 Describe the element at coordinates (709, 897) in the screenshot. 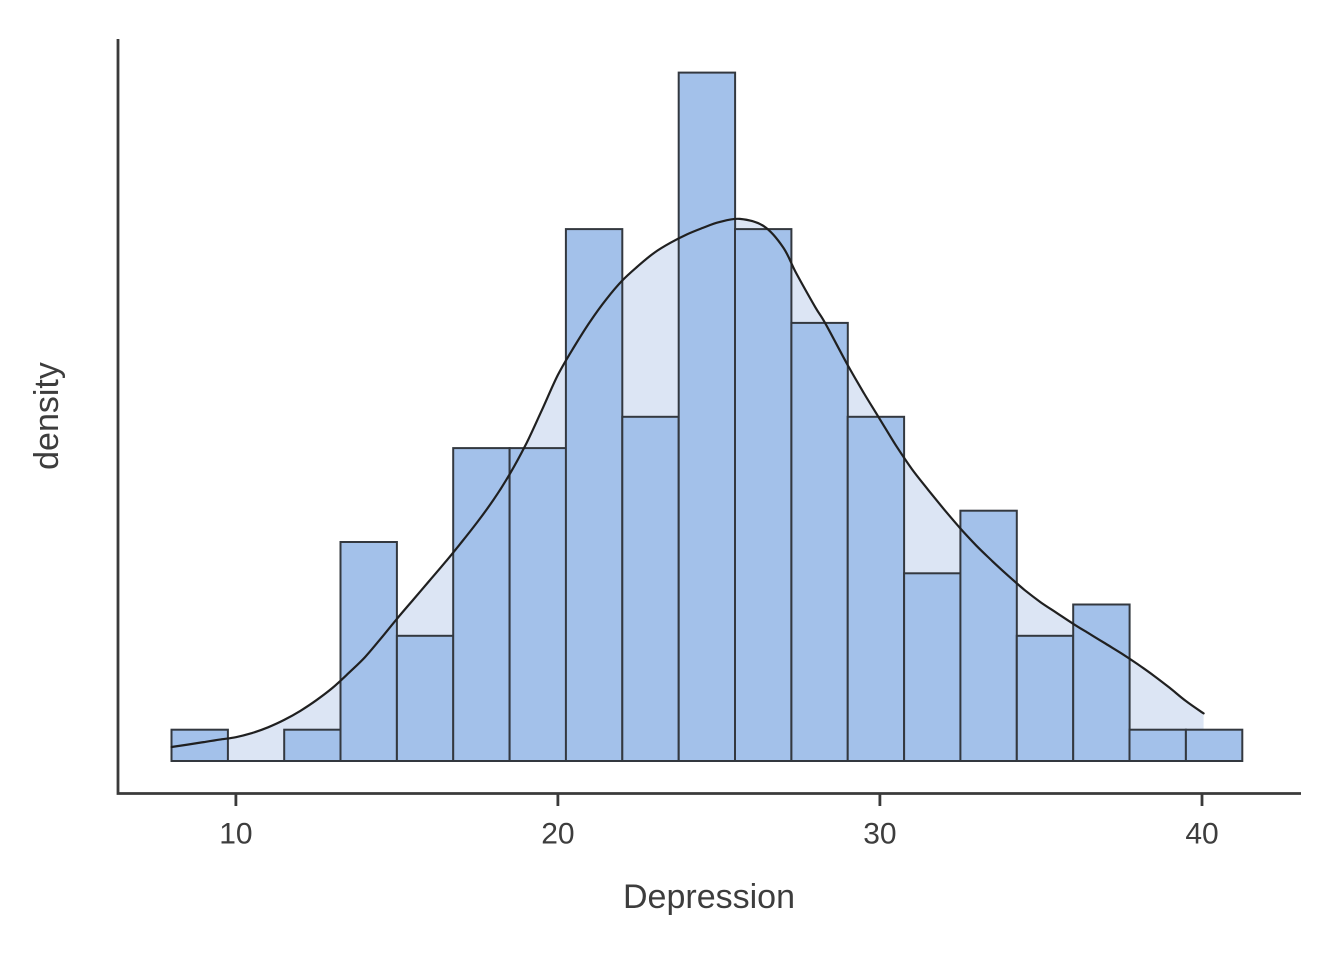

I see `x-axis-title: Depression` at that location.